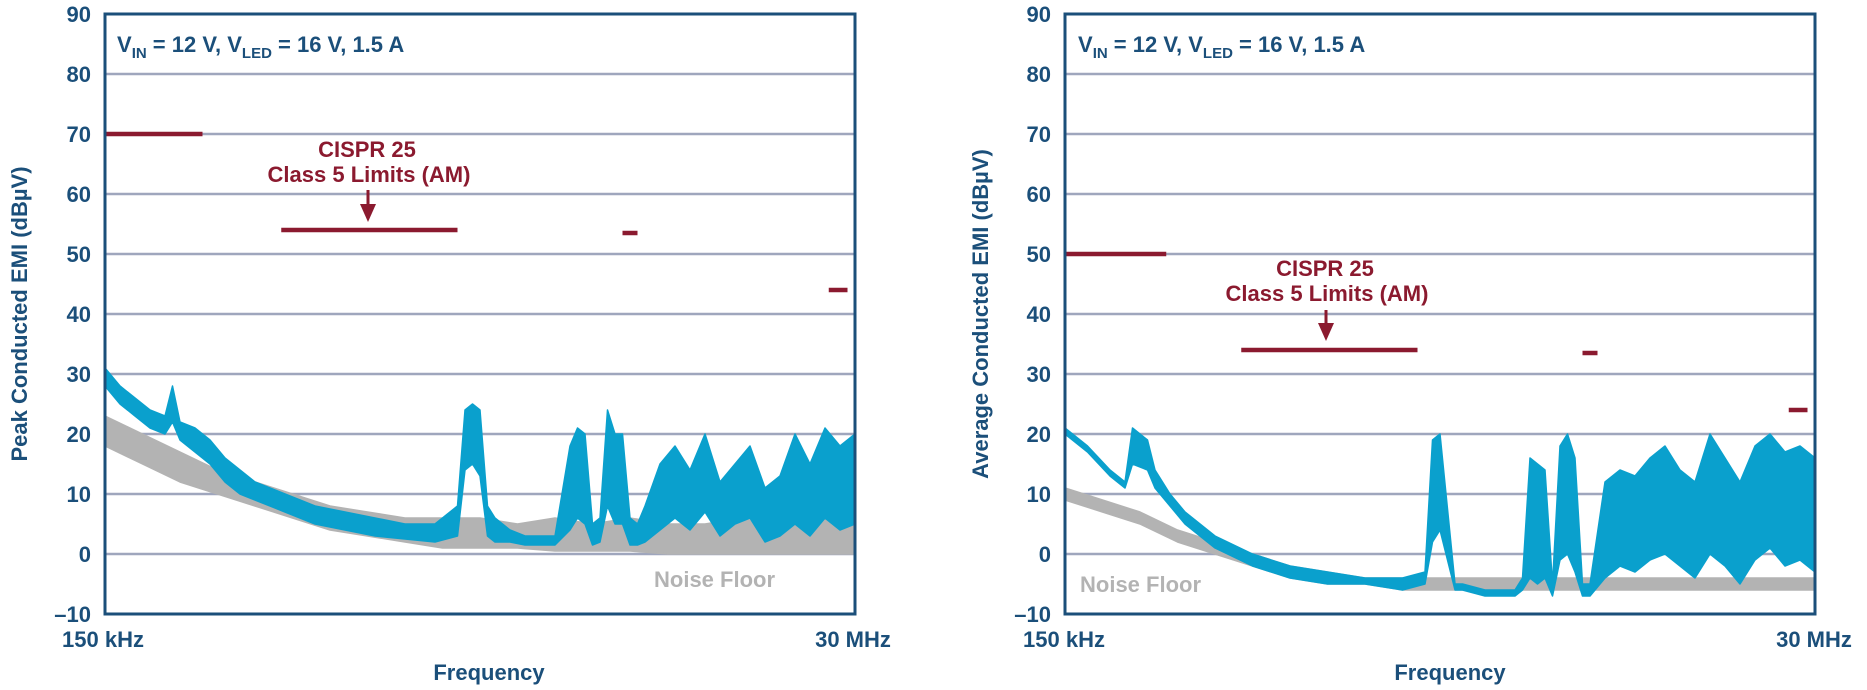  Describe the element at coordinates (1039, 74) in the screenshot. I see `average-y-tick-label-1: 80` at that location.